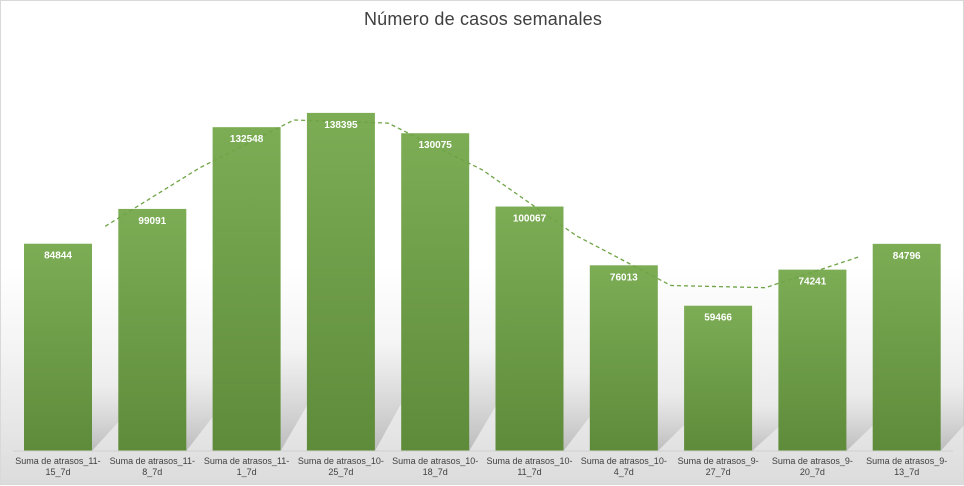 This screenshot has width=964, height=486. Describe the element at coordinates (152, 472) in the screenshot. I see `category-label-line: 8_7d` at that location.